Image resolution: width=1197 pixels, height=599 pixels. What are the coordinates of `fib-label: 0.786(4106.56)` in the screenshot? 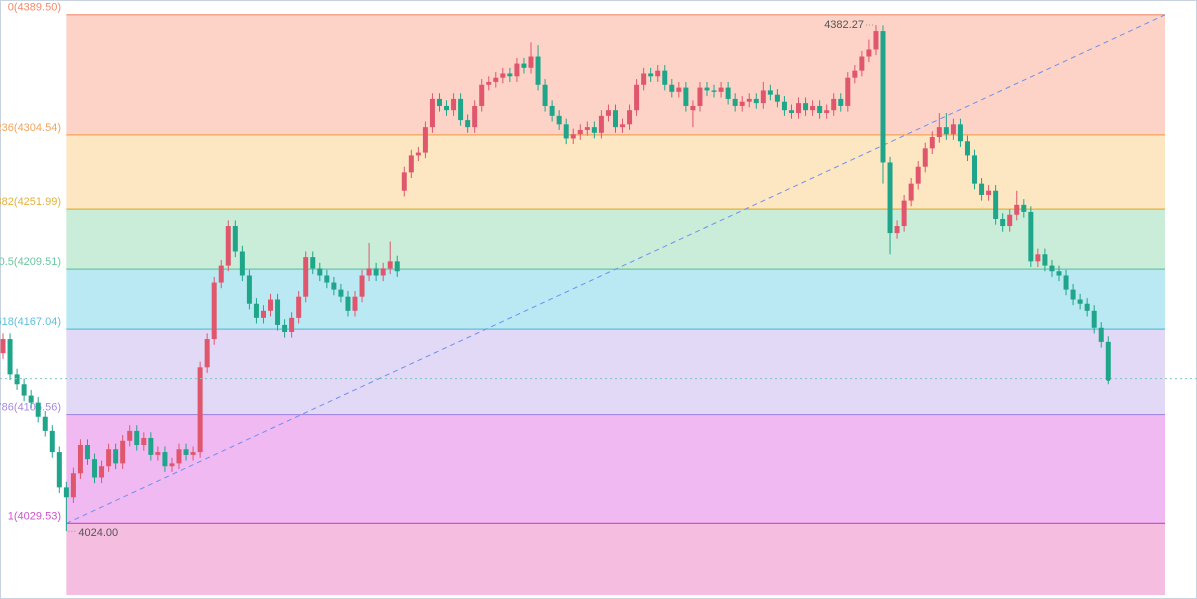 It's located at (30, 407).